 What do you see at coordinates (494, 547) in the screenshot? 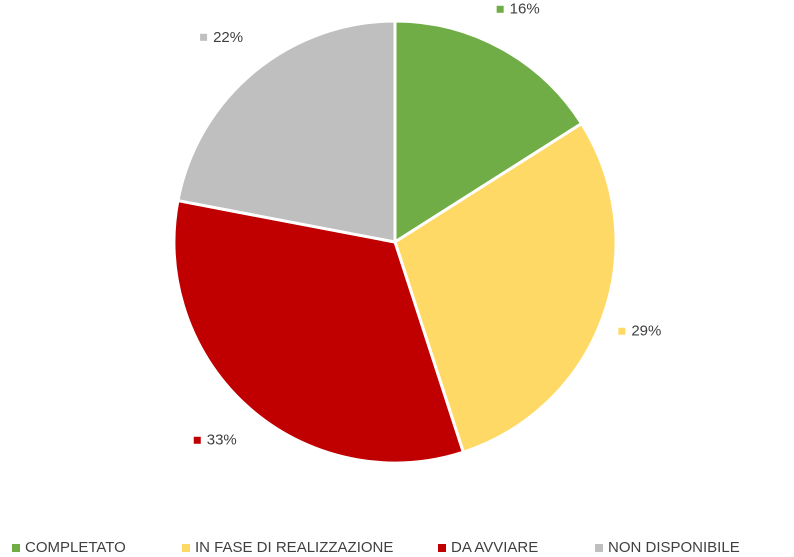
I see `legend-label: DA AVVIARE` at bounding box center [494, 547].